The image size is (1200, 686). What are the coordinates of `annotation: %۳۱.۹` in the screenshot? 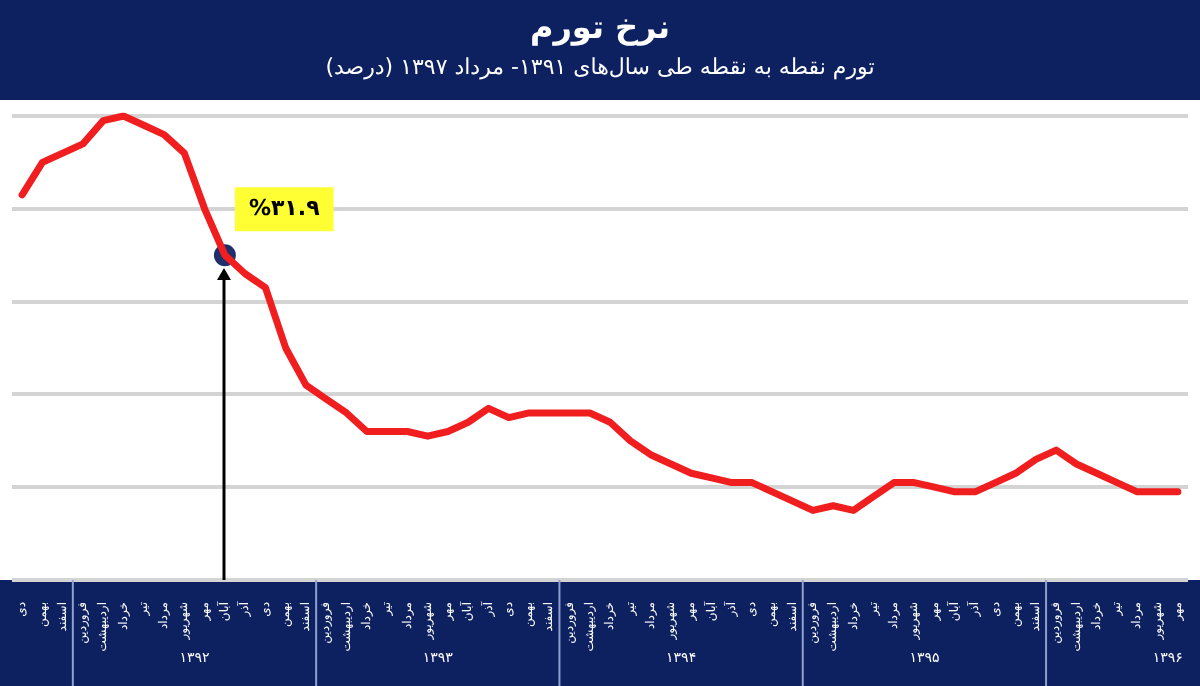 It's located at (284, 207).